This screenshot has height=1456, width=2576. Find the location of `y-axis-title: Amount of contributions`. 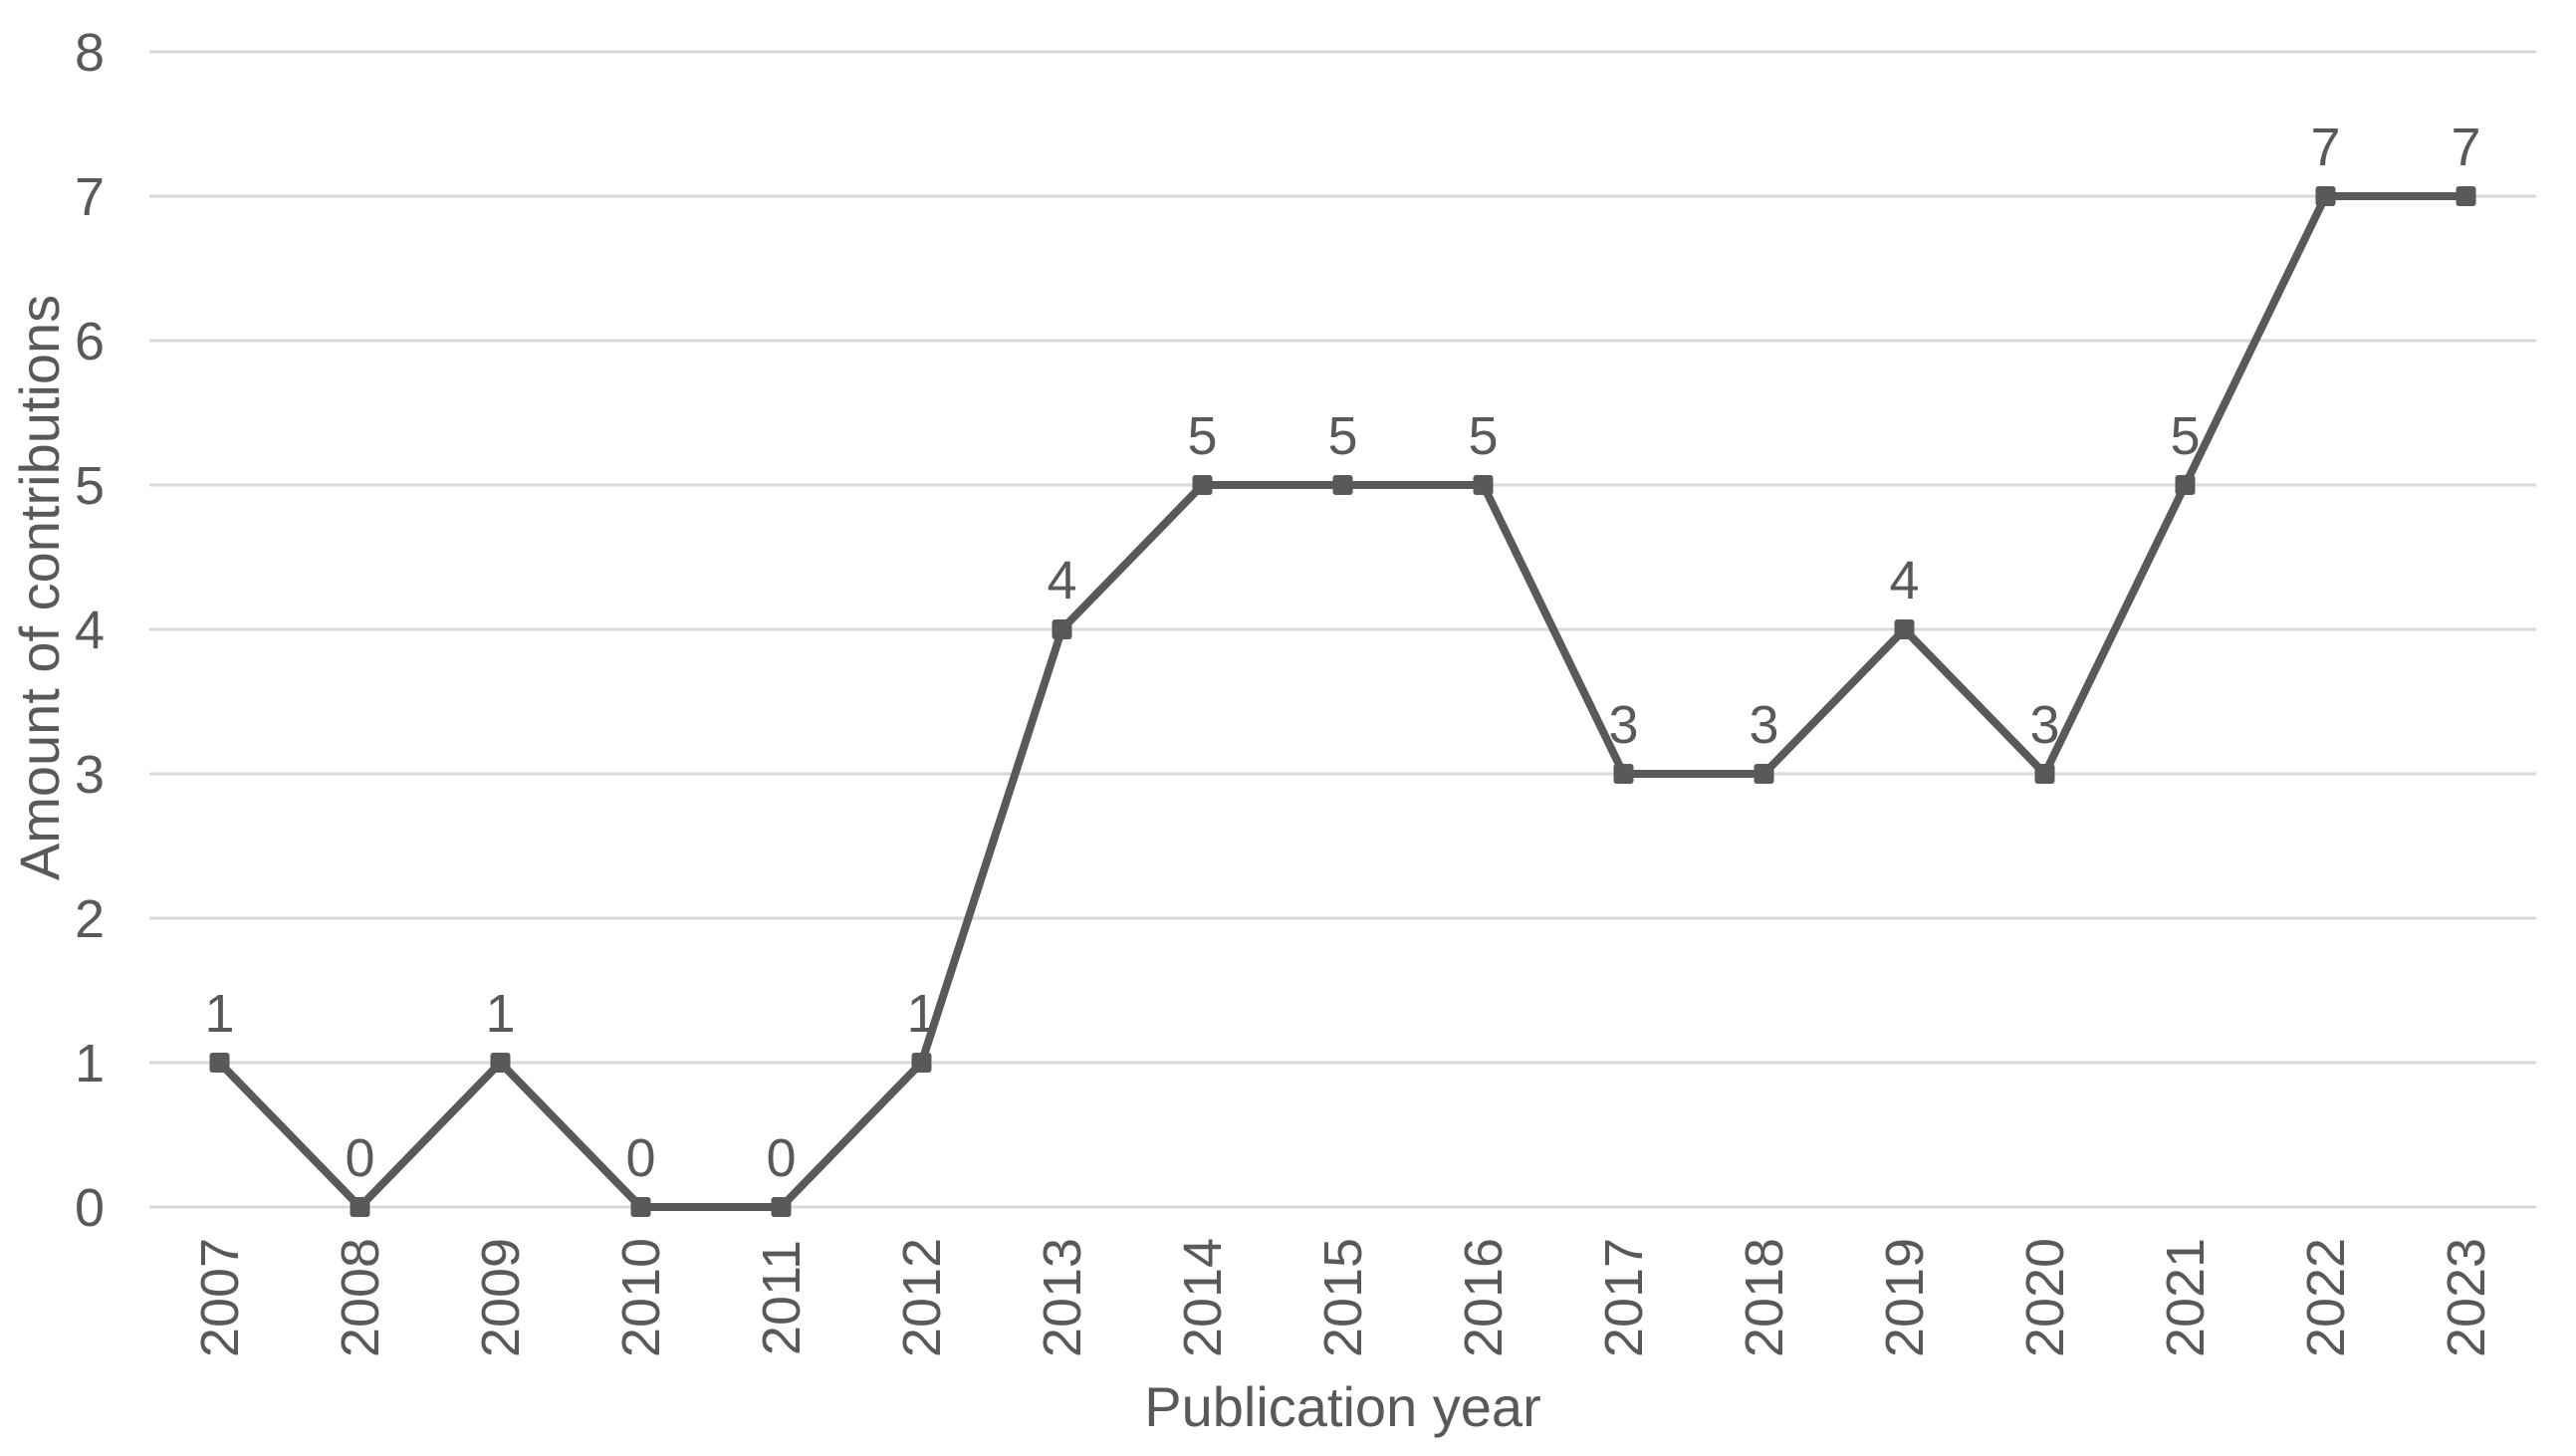

y-axis-title: Amount of contributions is located at coordinates (39, 587).